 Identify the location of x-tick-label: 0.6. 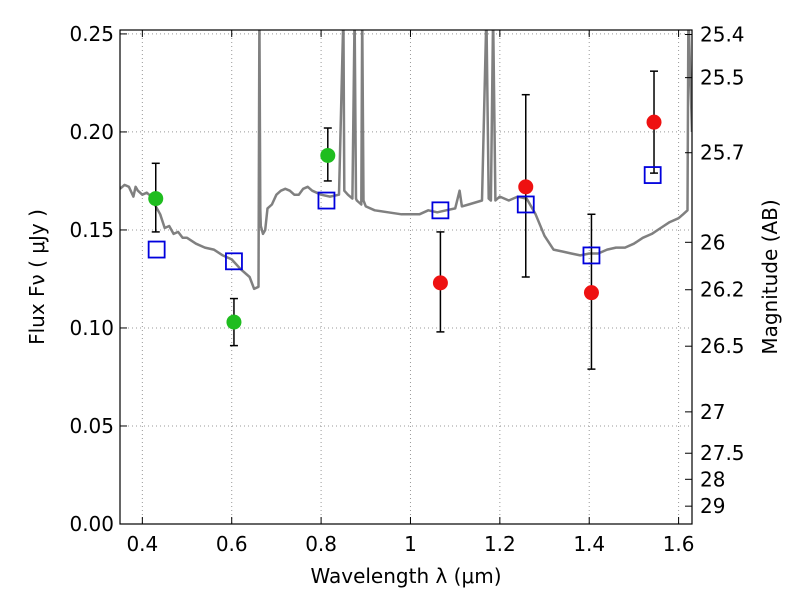
(232, 544).